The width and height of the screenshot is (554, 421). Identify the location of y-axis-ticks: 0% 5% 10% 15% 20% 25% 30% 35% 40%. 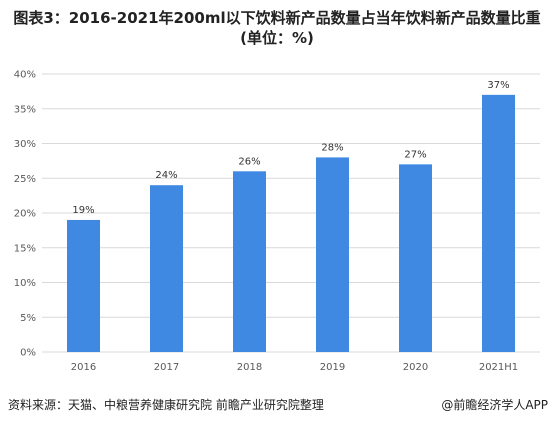
(25, 214).